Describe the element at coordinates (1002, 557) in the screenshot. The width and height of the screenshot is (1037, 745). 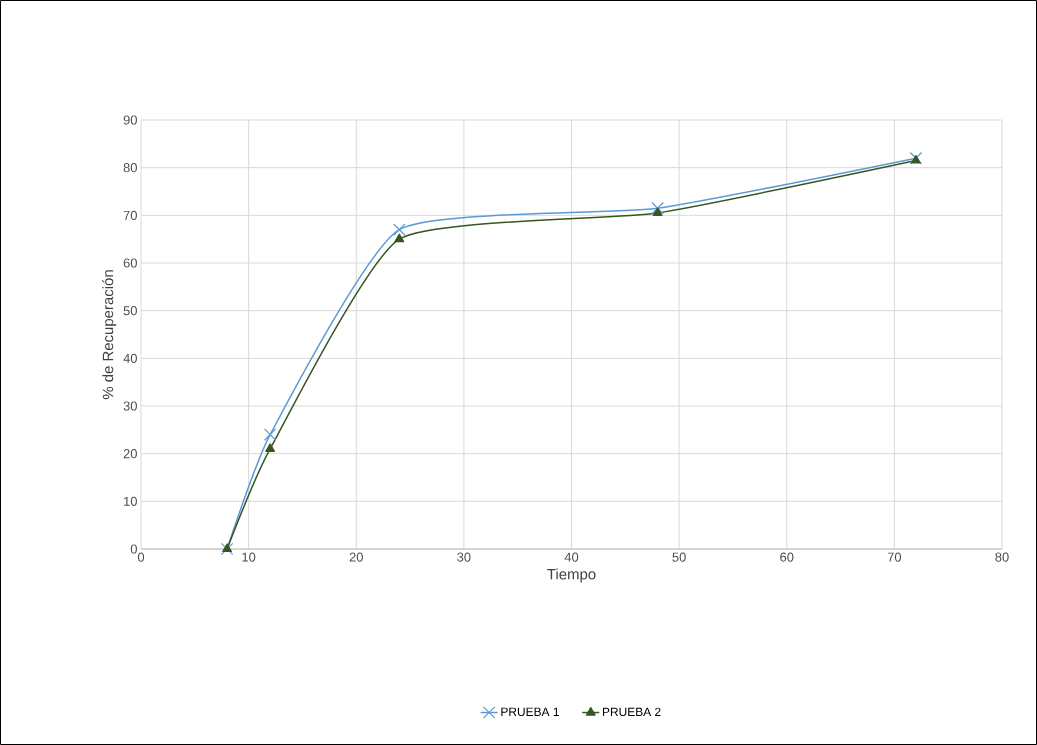
I see `x-tick-label: 80` at that location.